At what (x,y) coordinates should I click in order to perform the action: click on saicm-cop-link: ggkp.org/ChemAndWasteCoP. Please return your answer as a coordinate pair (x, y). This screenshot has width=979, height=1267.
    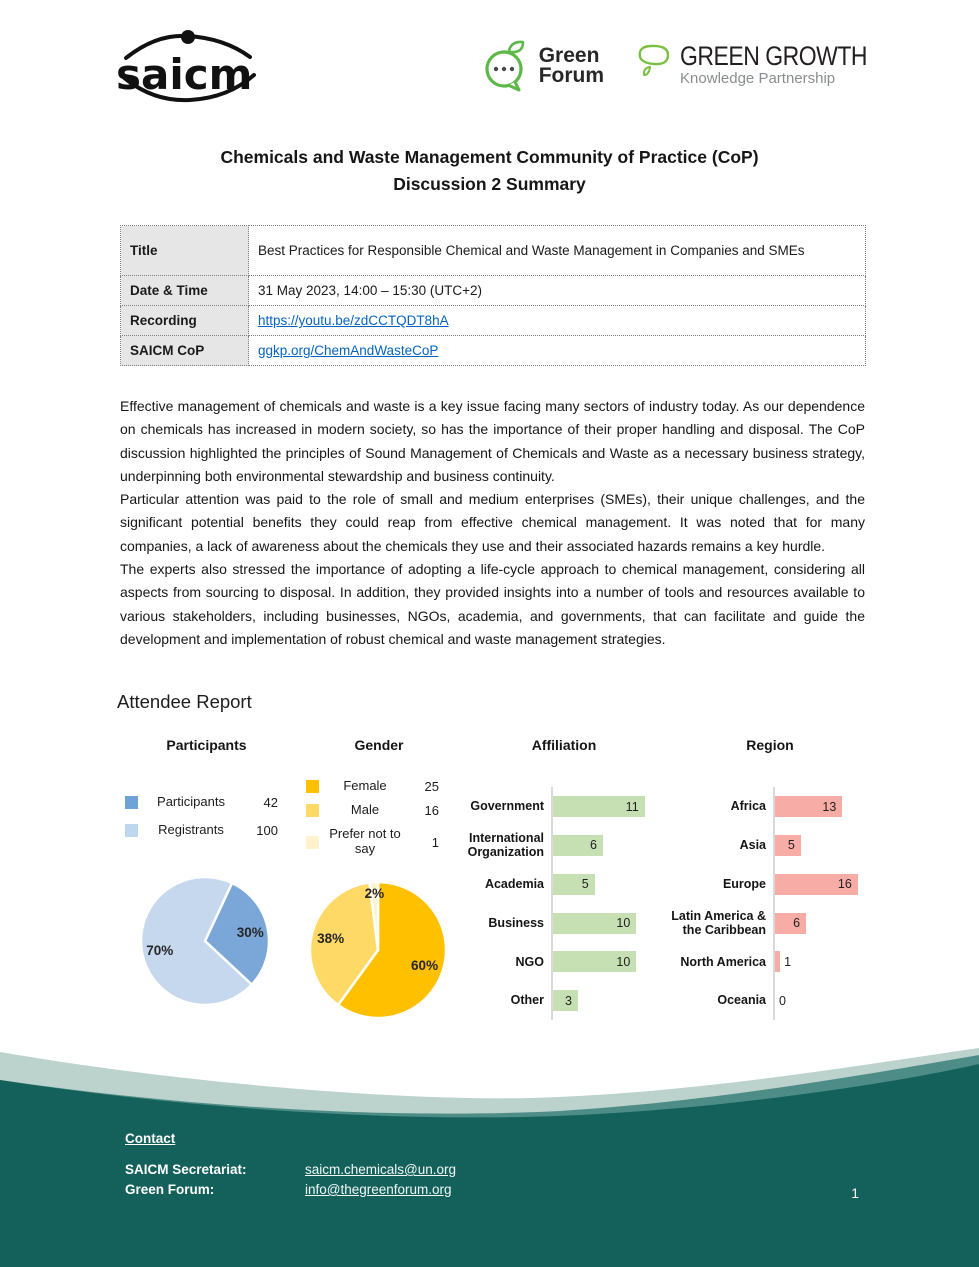
    Looking at the image, I should click on (348, 350).